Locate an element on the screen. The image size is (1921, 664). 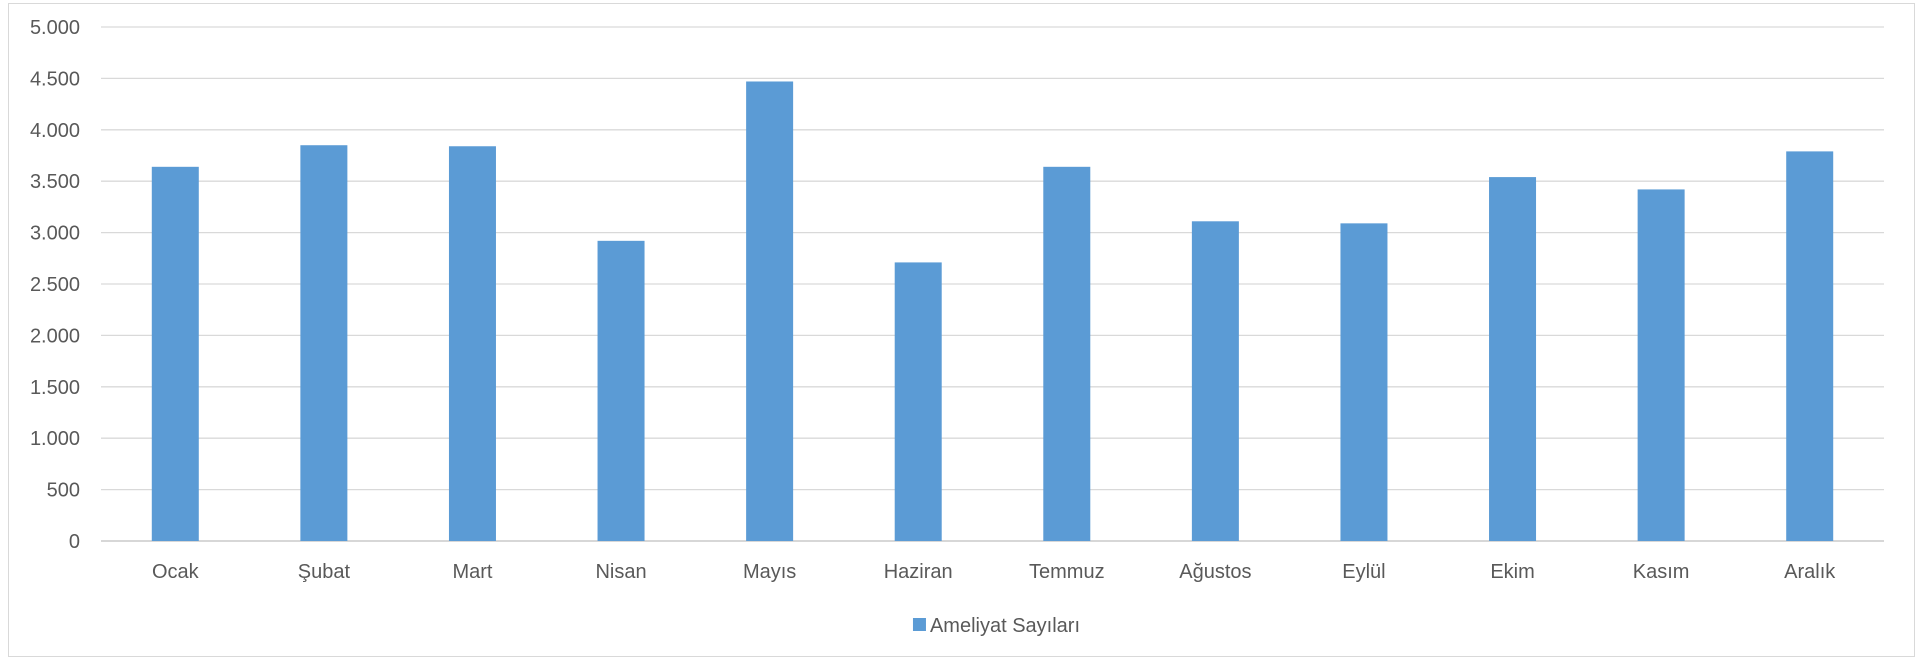
x-tick-label: Haziran is located at coordinates (918, 572).